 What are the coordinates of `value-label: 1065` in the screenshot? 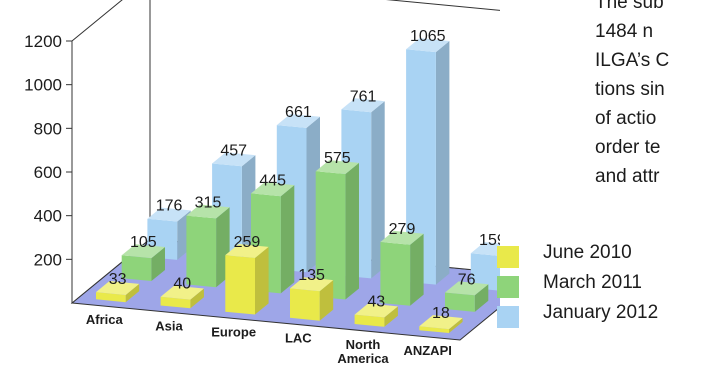 It's located at (428, 36).